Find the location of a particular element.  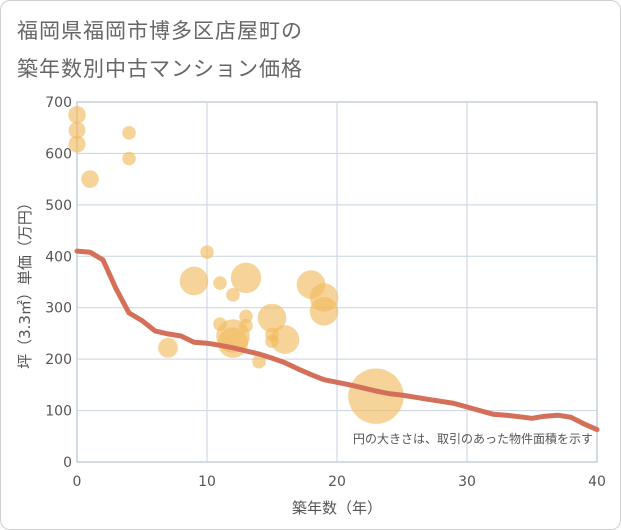

size-note: 円の大きさは、取引のあった物件面積を示す is located at coordinates (473, 438).